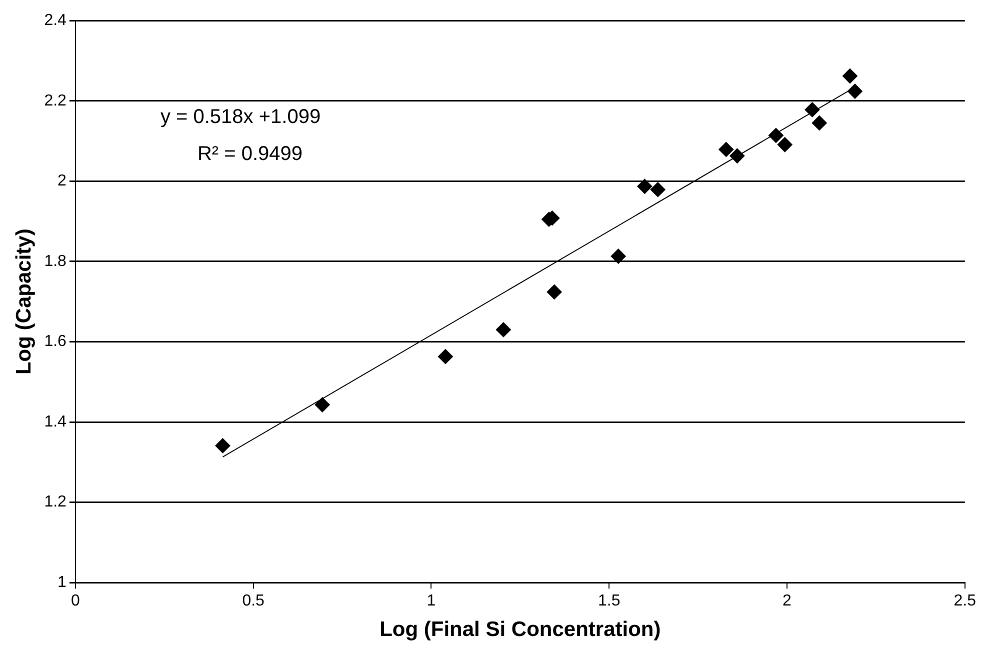 This screenshot has height=655, width=987. Describe the element at coordinates (787, 601) in the screenshot. I see `x-tick-label: 2` at that location.